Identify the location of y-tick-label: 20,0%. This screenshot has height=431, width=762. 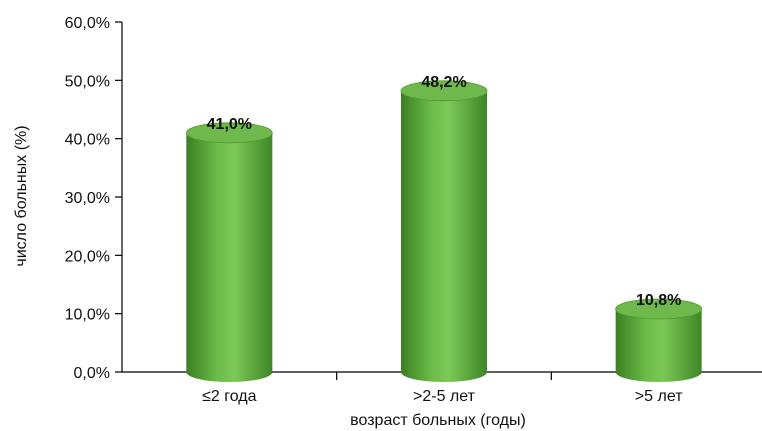
(87, 256).